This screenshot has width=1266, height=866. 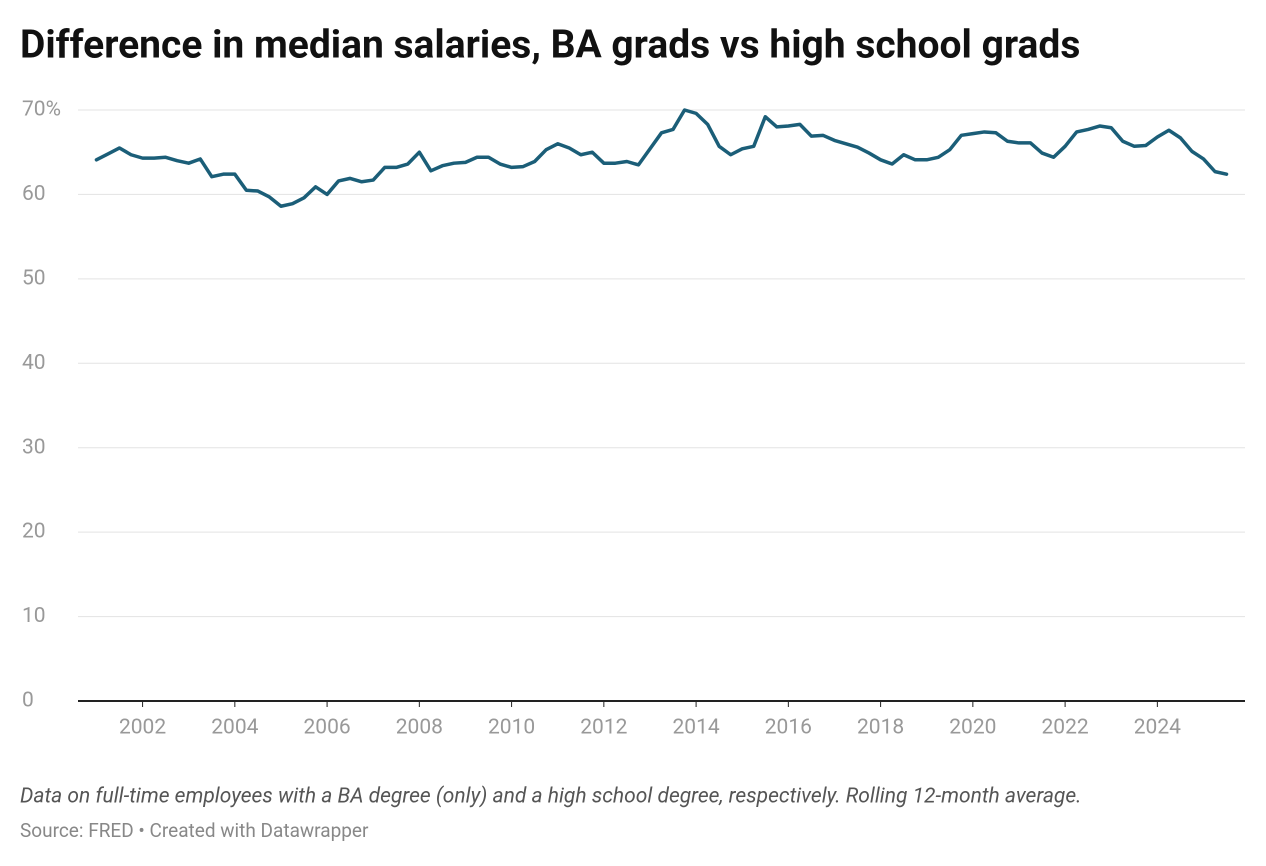 What do you see at coordinates (419, 728) in the screenshot?
I see `x-tick-label: 2008` at bounding box center [419, 728].